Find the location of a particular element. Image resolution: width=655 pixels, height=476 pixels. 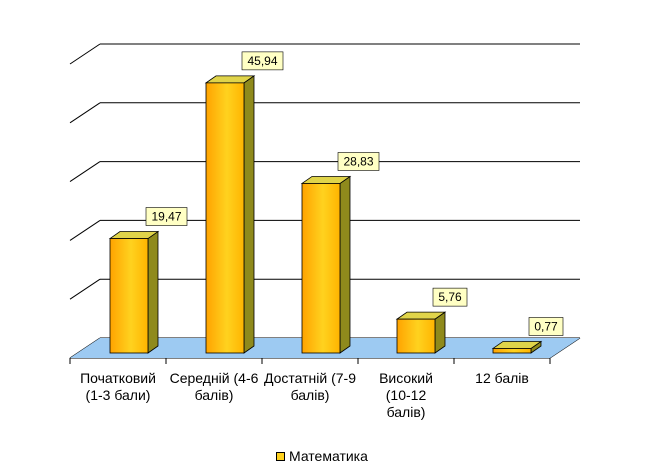

data-label-text: 45,94 is located at coordinates (262, 61).